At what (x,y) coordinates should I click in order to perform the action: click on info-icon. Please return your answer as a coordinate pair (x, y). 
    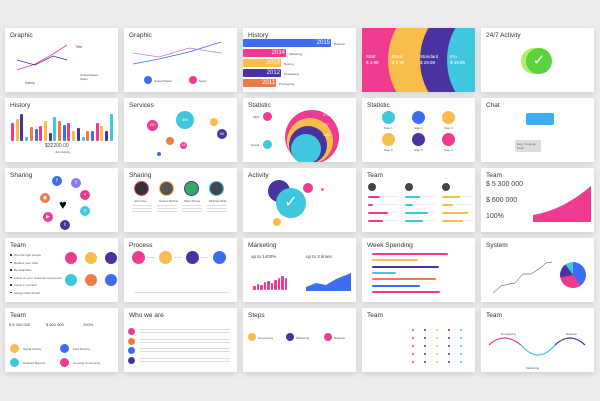
    Looking at the image, I should click on (131, 350).